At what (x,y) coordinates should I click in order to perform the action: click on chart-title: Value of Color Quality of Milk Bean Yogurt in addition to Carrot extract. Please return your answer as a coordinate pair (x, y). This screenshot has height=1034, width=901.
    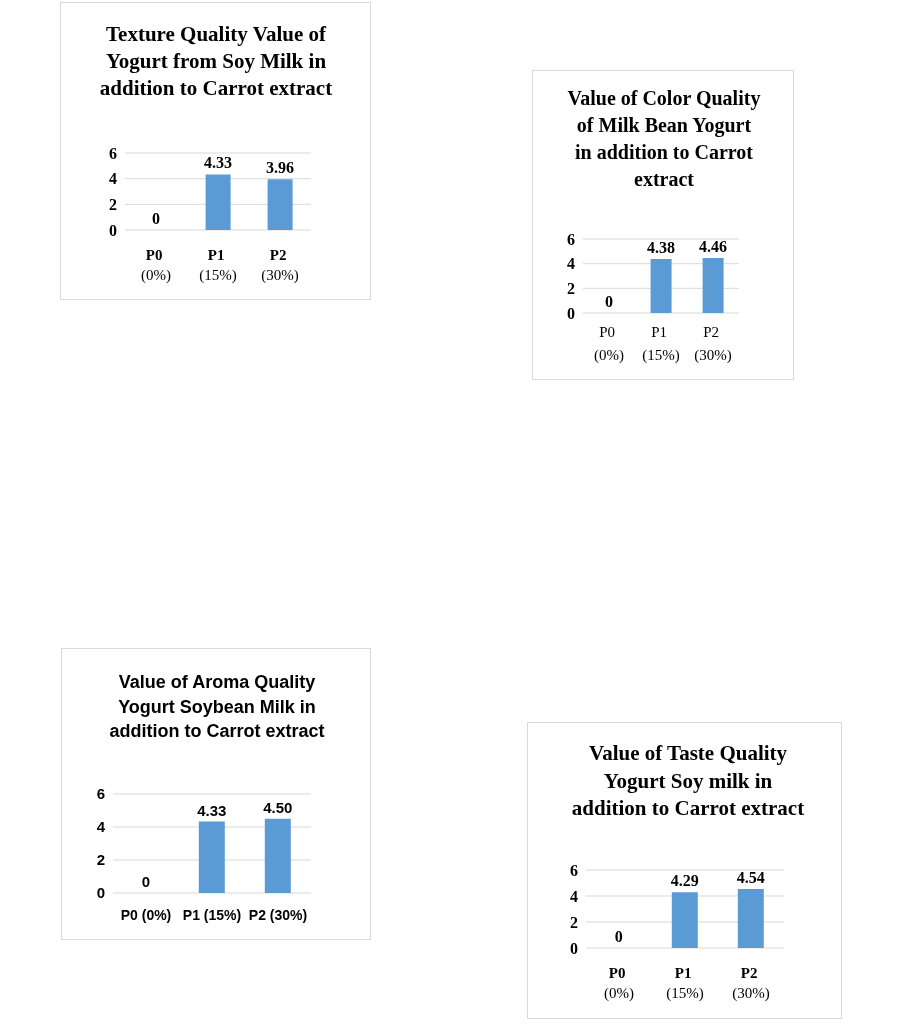
    Looking at the image, I should click on (664, 139).